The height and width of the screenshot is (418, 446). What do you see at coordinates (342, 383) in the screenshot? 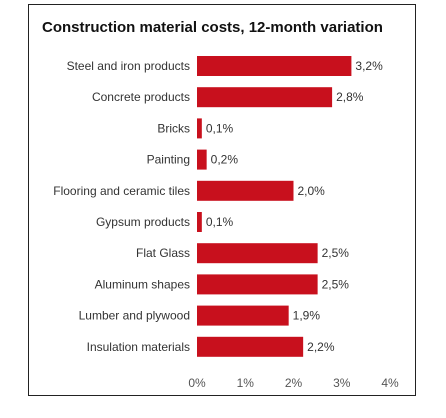
I see `x-tick-label: 3%` at bounding box center [342, 383].